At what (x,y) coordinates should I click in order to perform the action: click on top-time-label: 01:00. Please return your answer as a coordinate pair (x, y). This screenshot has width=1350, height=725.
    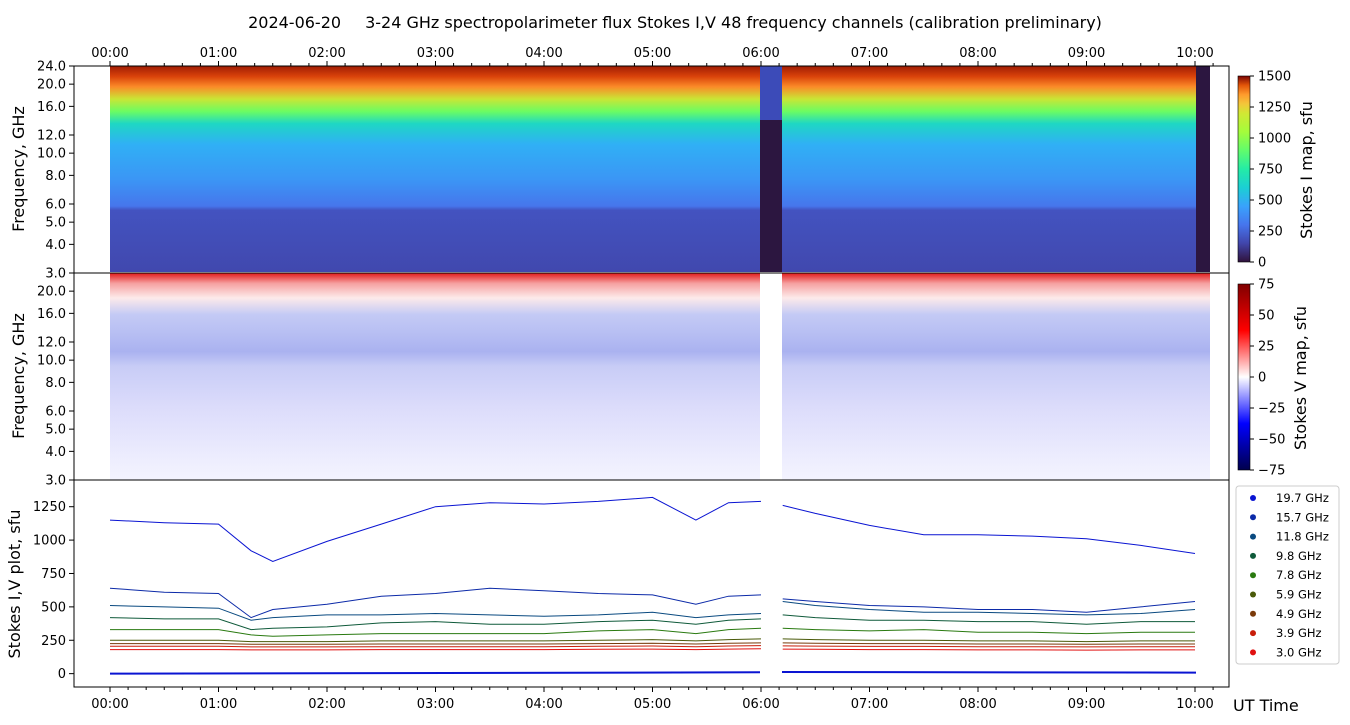
    Looking at the image, I should click on (218, 53).